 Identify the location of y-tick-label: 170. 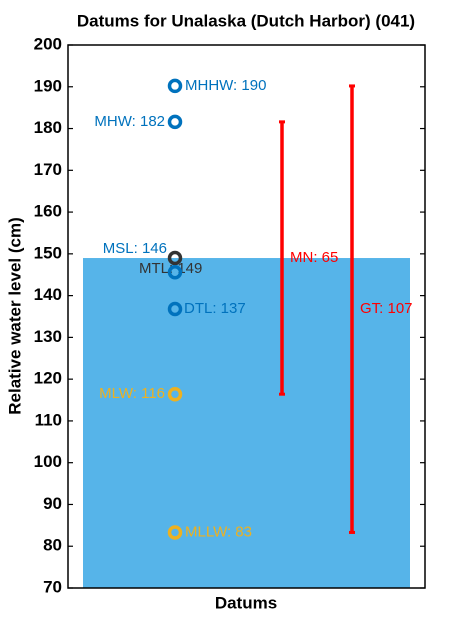
(48, 169).